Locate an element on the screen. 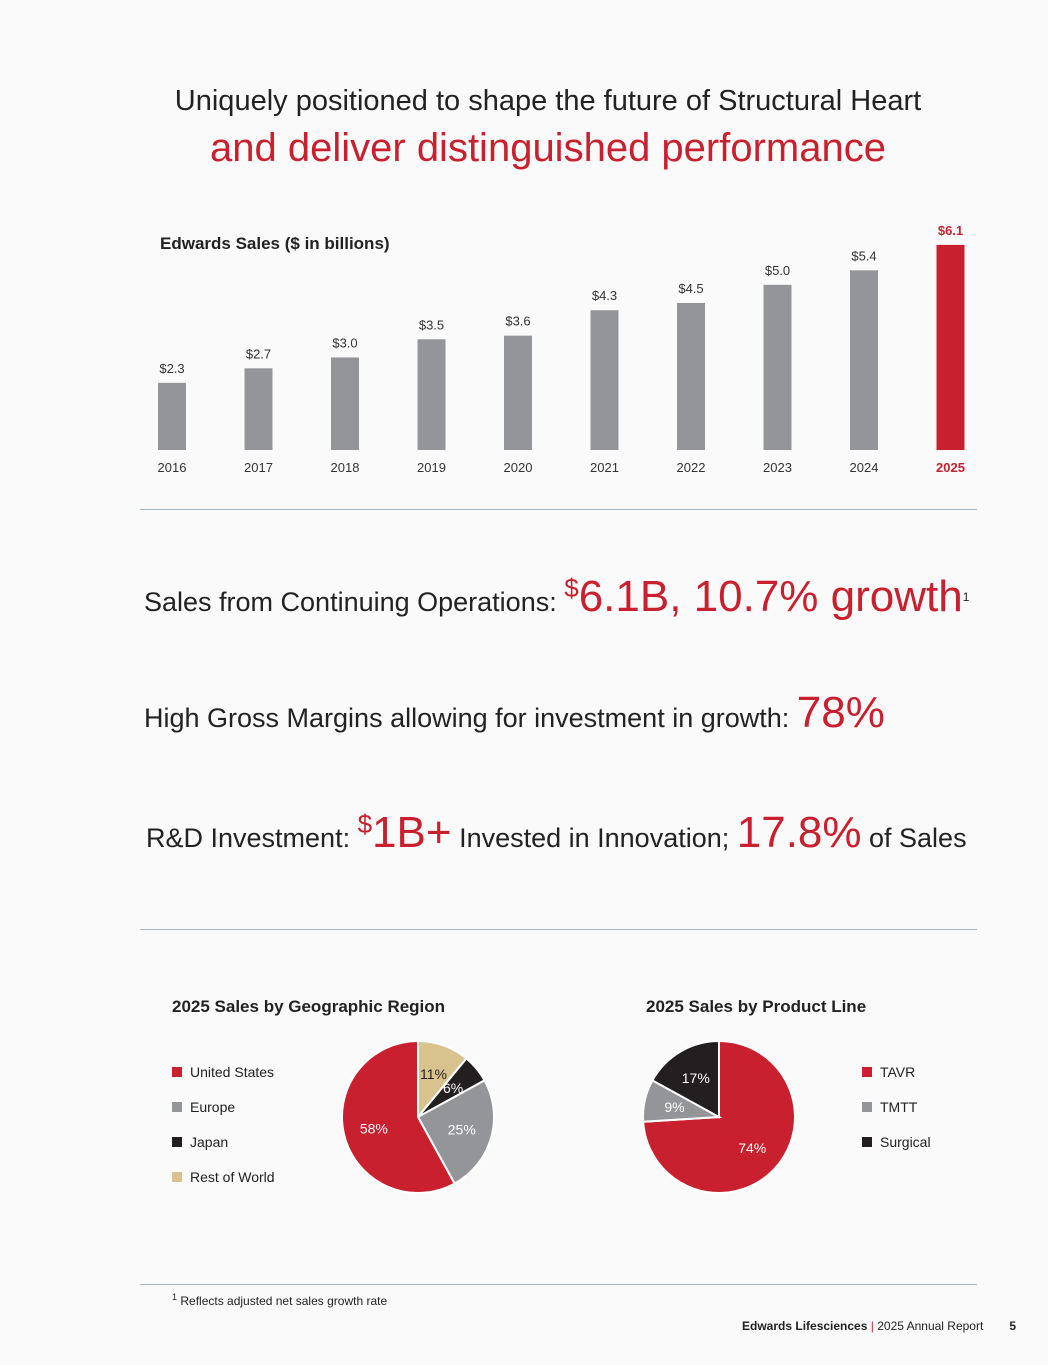  bar-2020 is located at coordinates (518, 392).